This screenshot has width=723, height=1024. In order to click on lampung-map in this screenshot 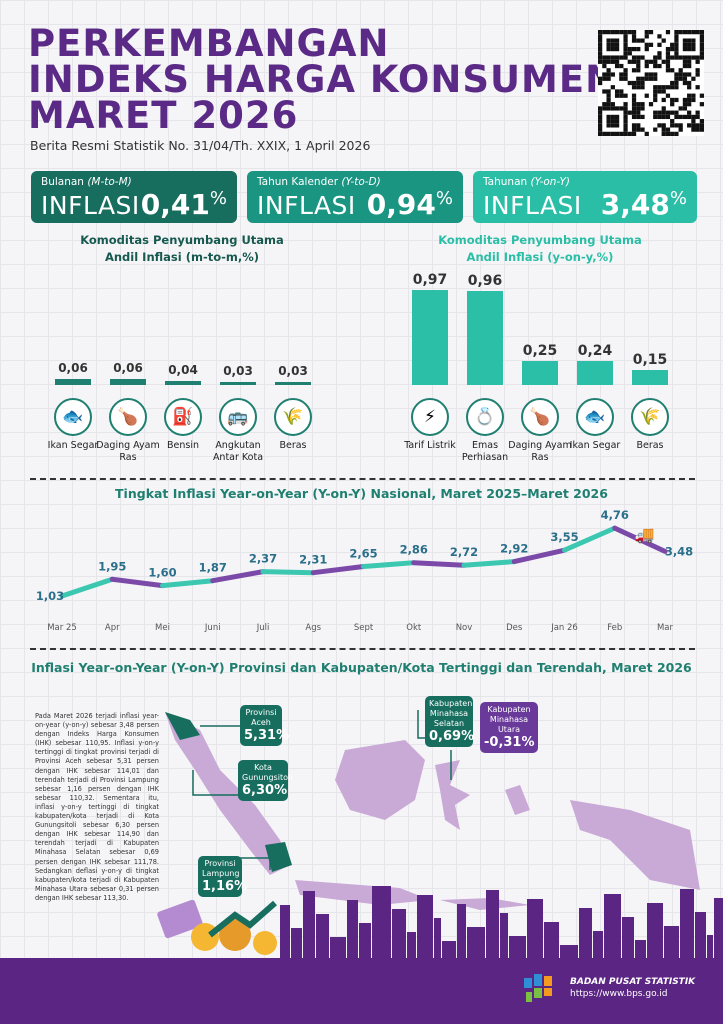, I will do `click(278, 857)`.